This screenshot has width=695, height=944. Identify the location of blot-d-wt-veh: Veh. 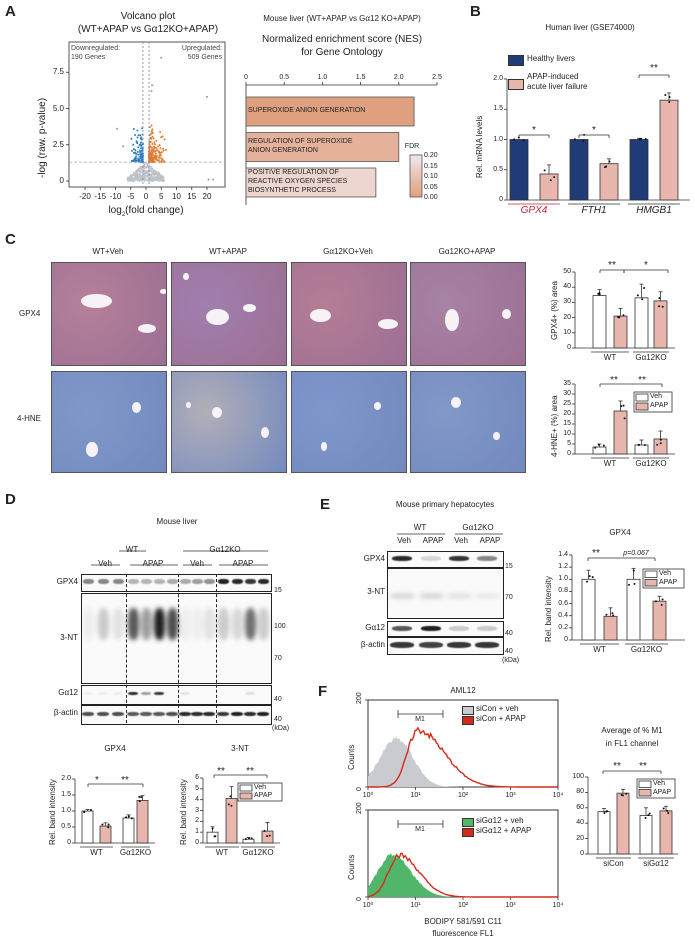
(105, 563).